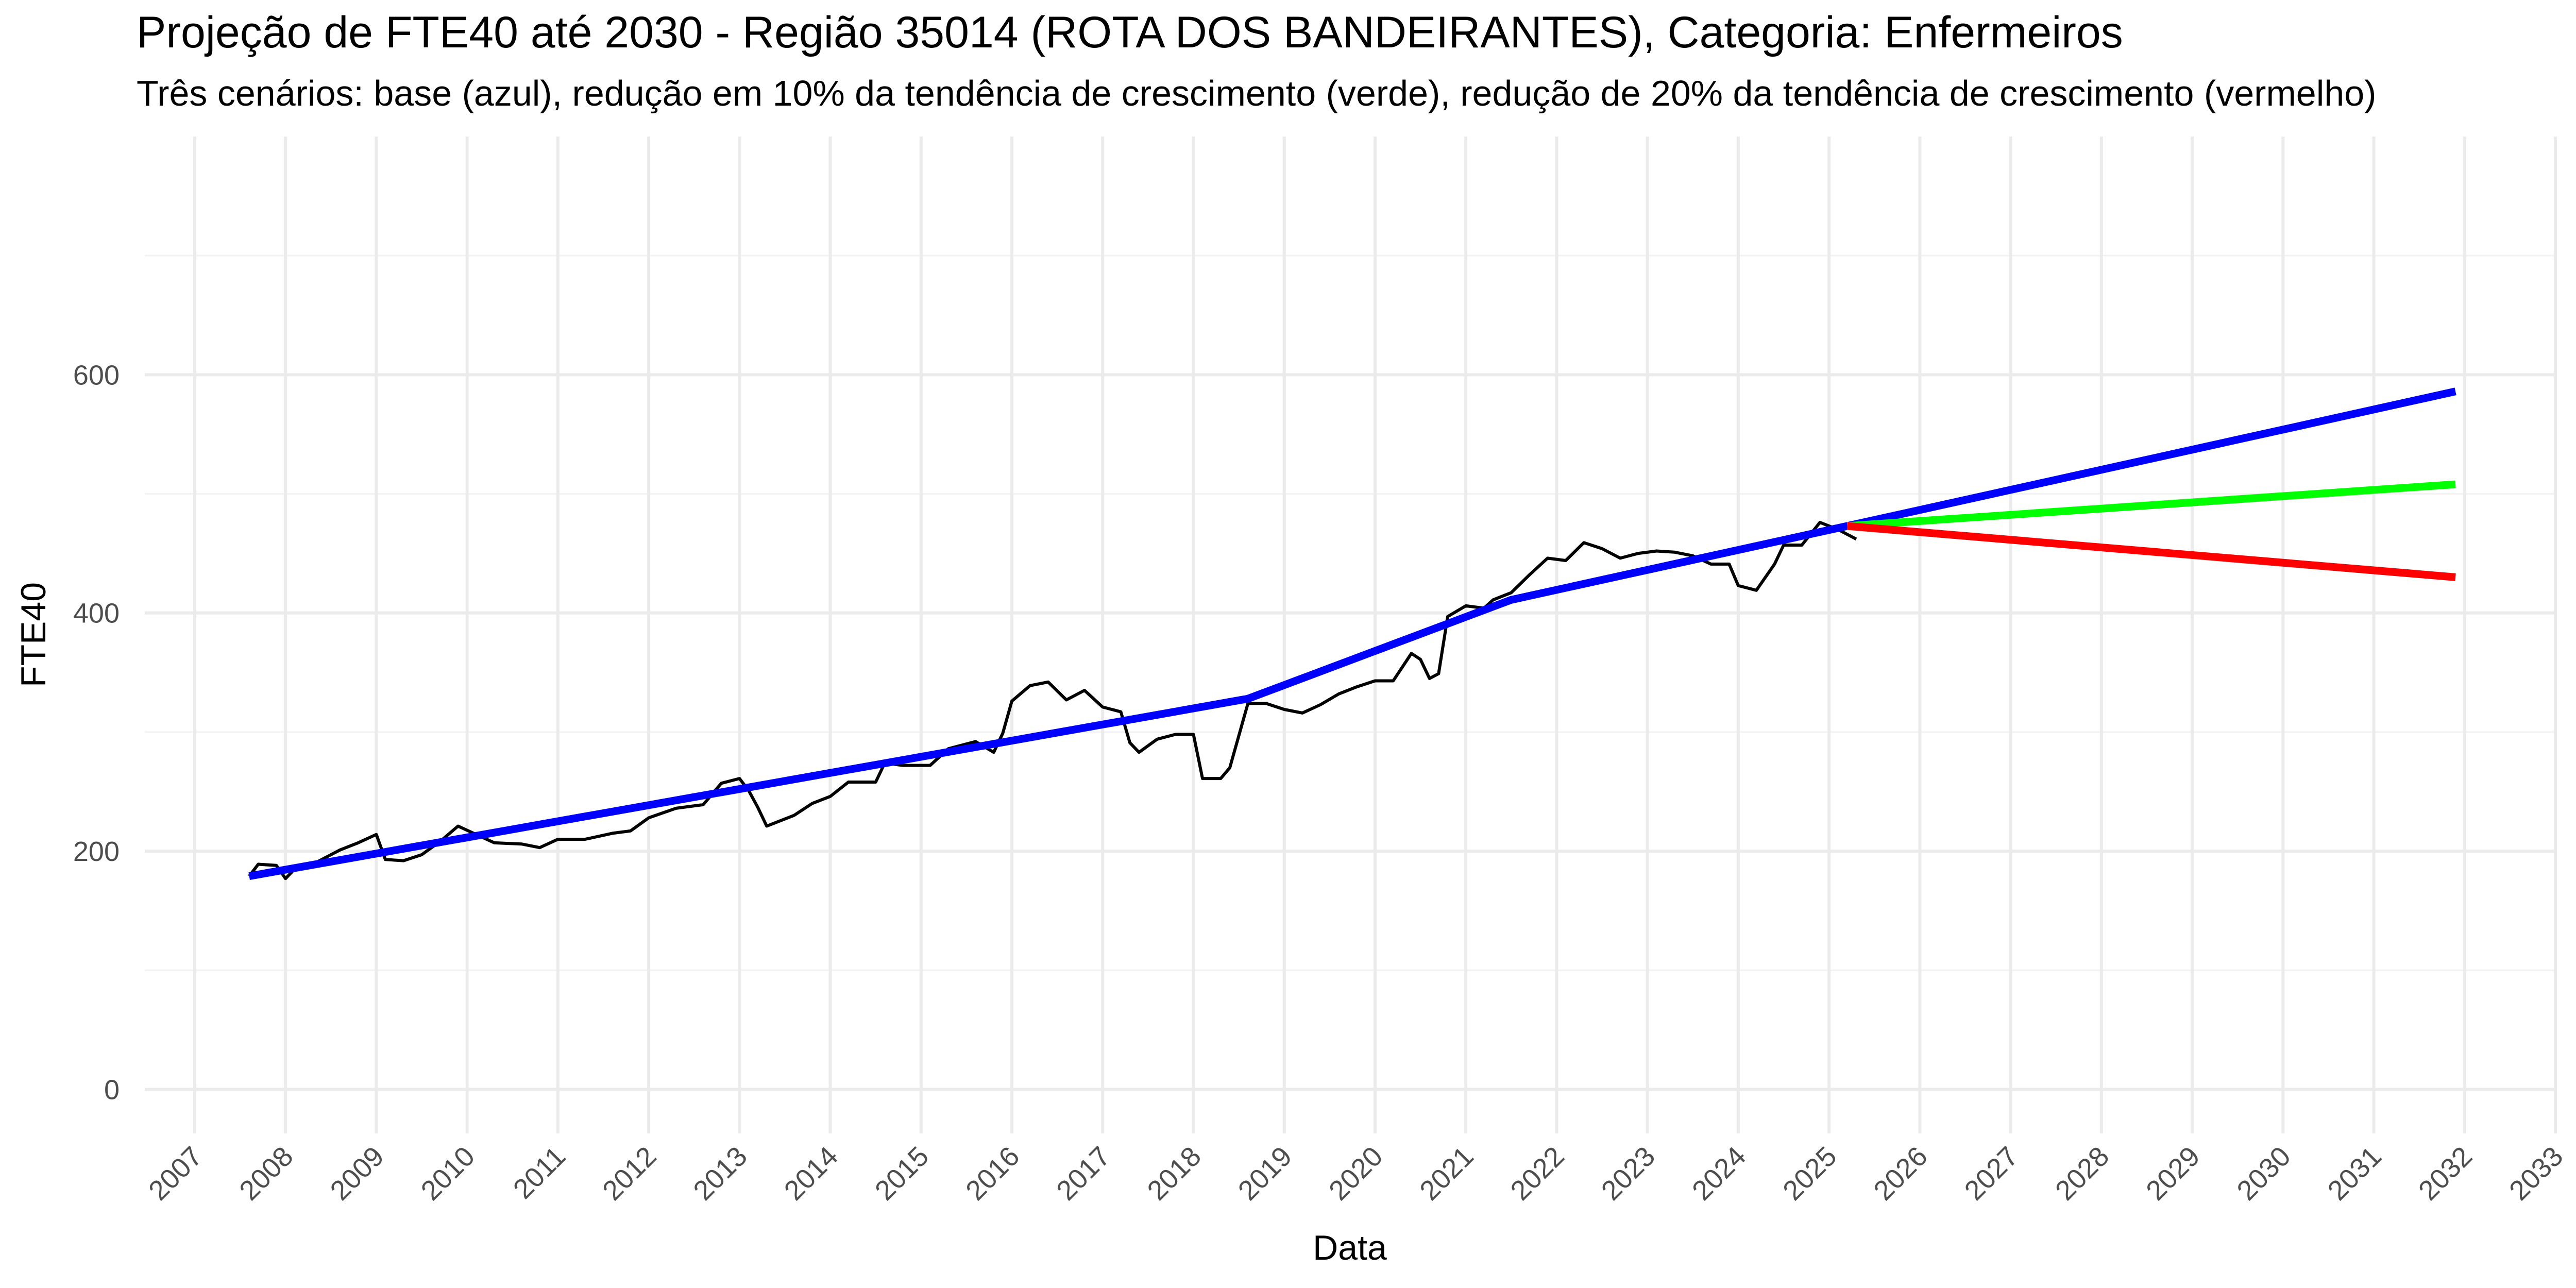 This screenshot has height=1288, width=2576. I want to click on y-tick-label: 200, so click(96, 851).